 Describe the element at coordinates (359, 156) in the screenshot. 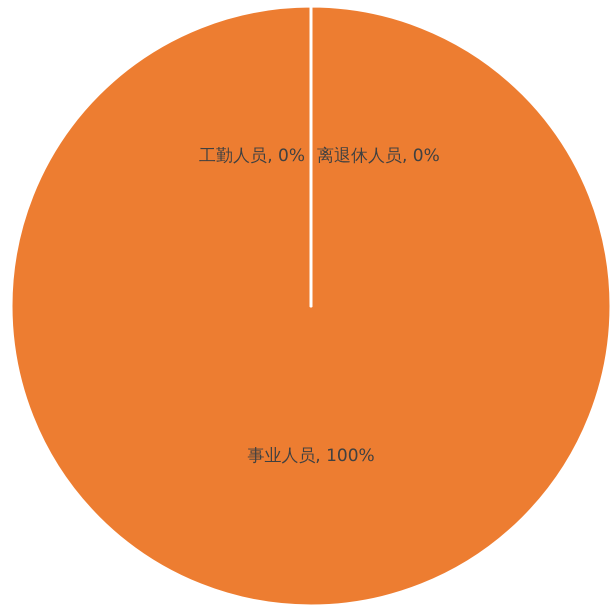

I see `category-label: 离退休人员` at that location.